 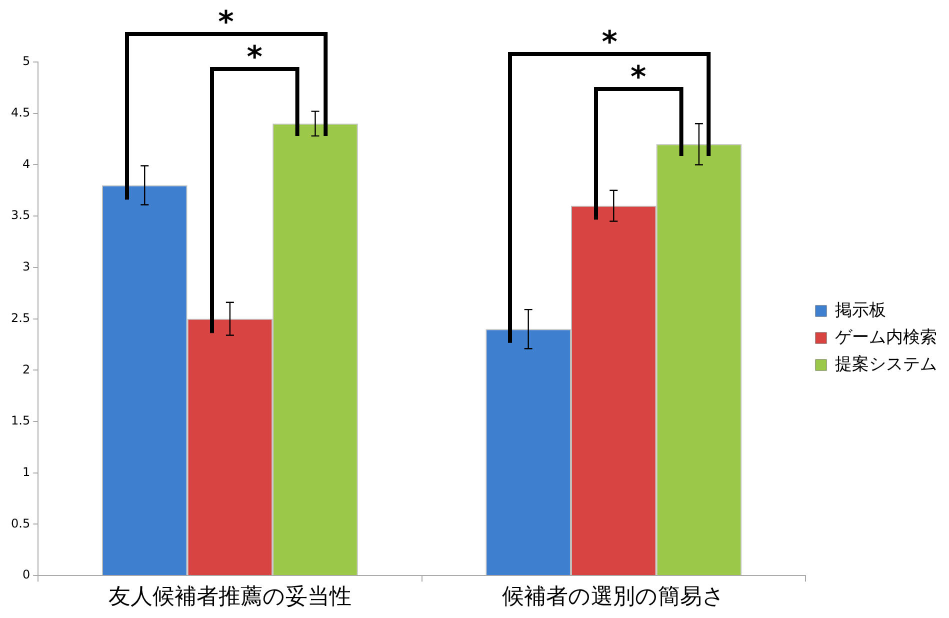 What do you see at coordinates (614, 597) in the screenshot?
I see `x-tick-label: 候補者の選別の簡易さ` at bounding box center [614, 597].